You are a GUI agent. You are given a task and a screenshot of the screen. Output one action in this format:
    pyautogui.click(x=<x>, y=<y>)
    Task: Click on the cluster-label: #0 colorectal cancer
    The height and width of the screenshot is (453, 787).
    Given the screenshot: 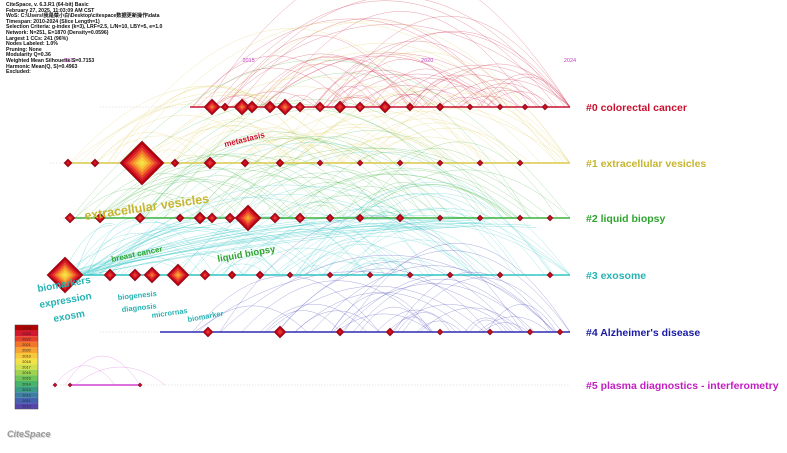 What is the action you would take?
    pyautogui.click(x=636, y=108)
    